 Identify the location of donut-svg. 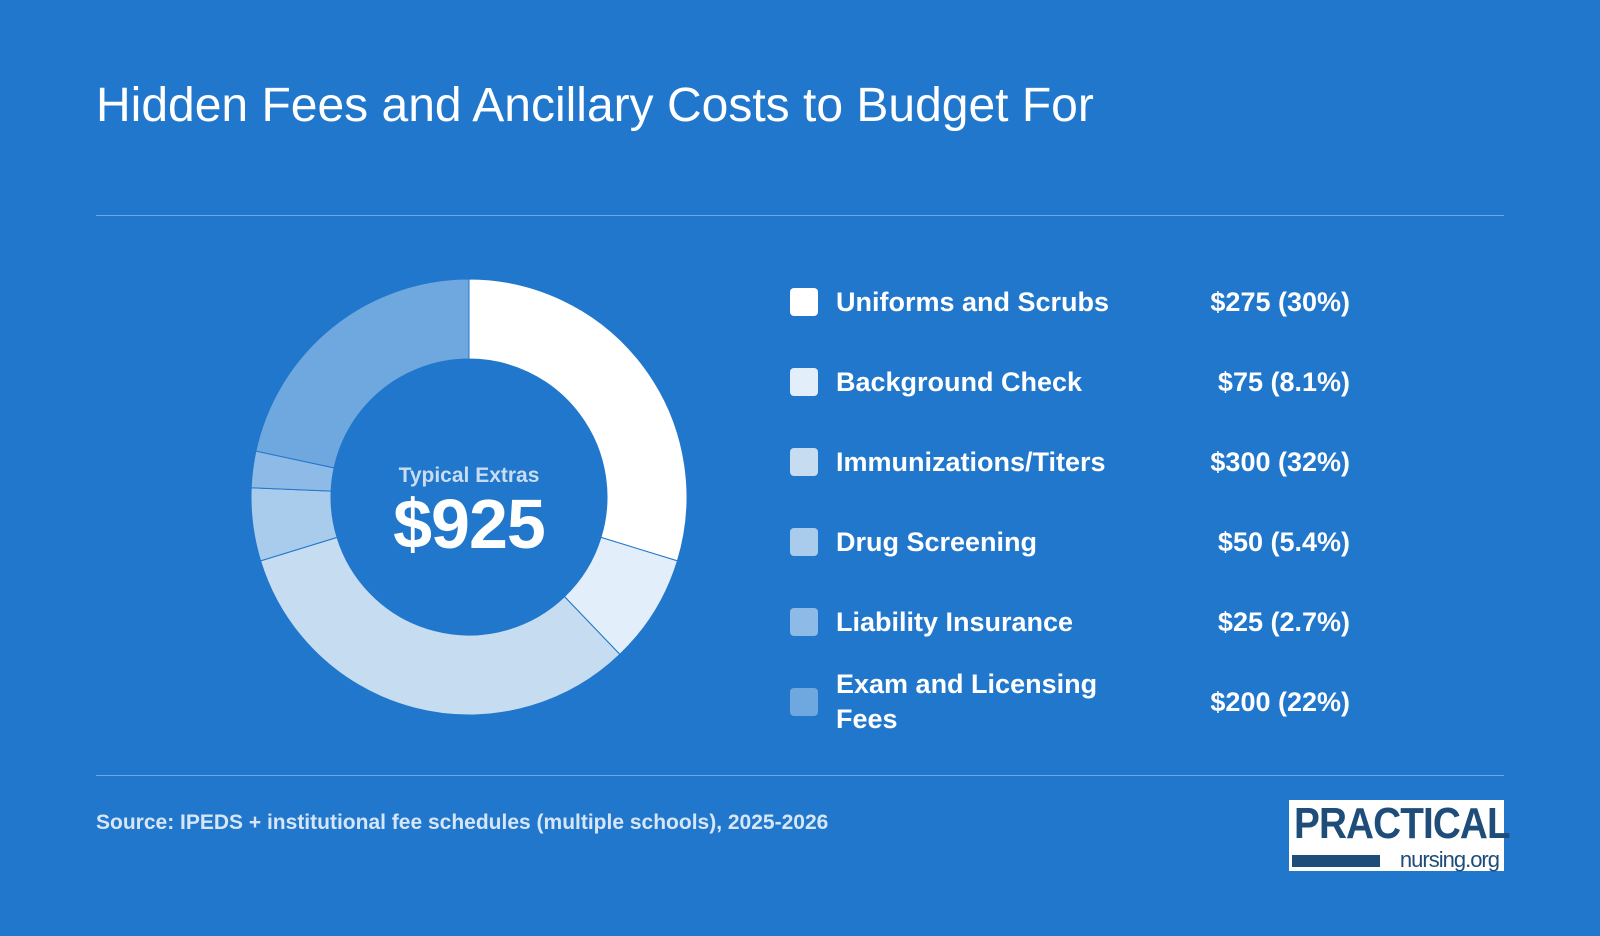
(469, 497).